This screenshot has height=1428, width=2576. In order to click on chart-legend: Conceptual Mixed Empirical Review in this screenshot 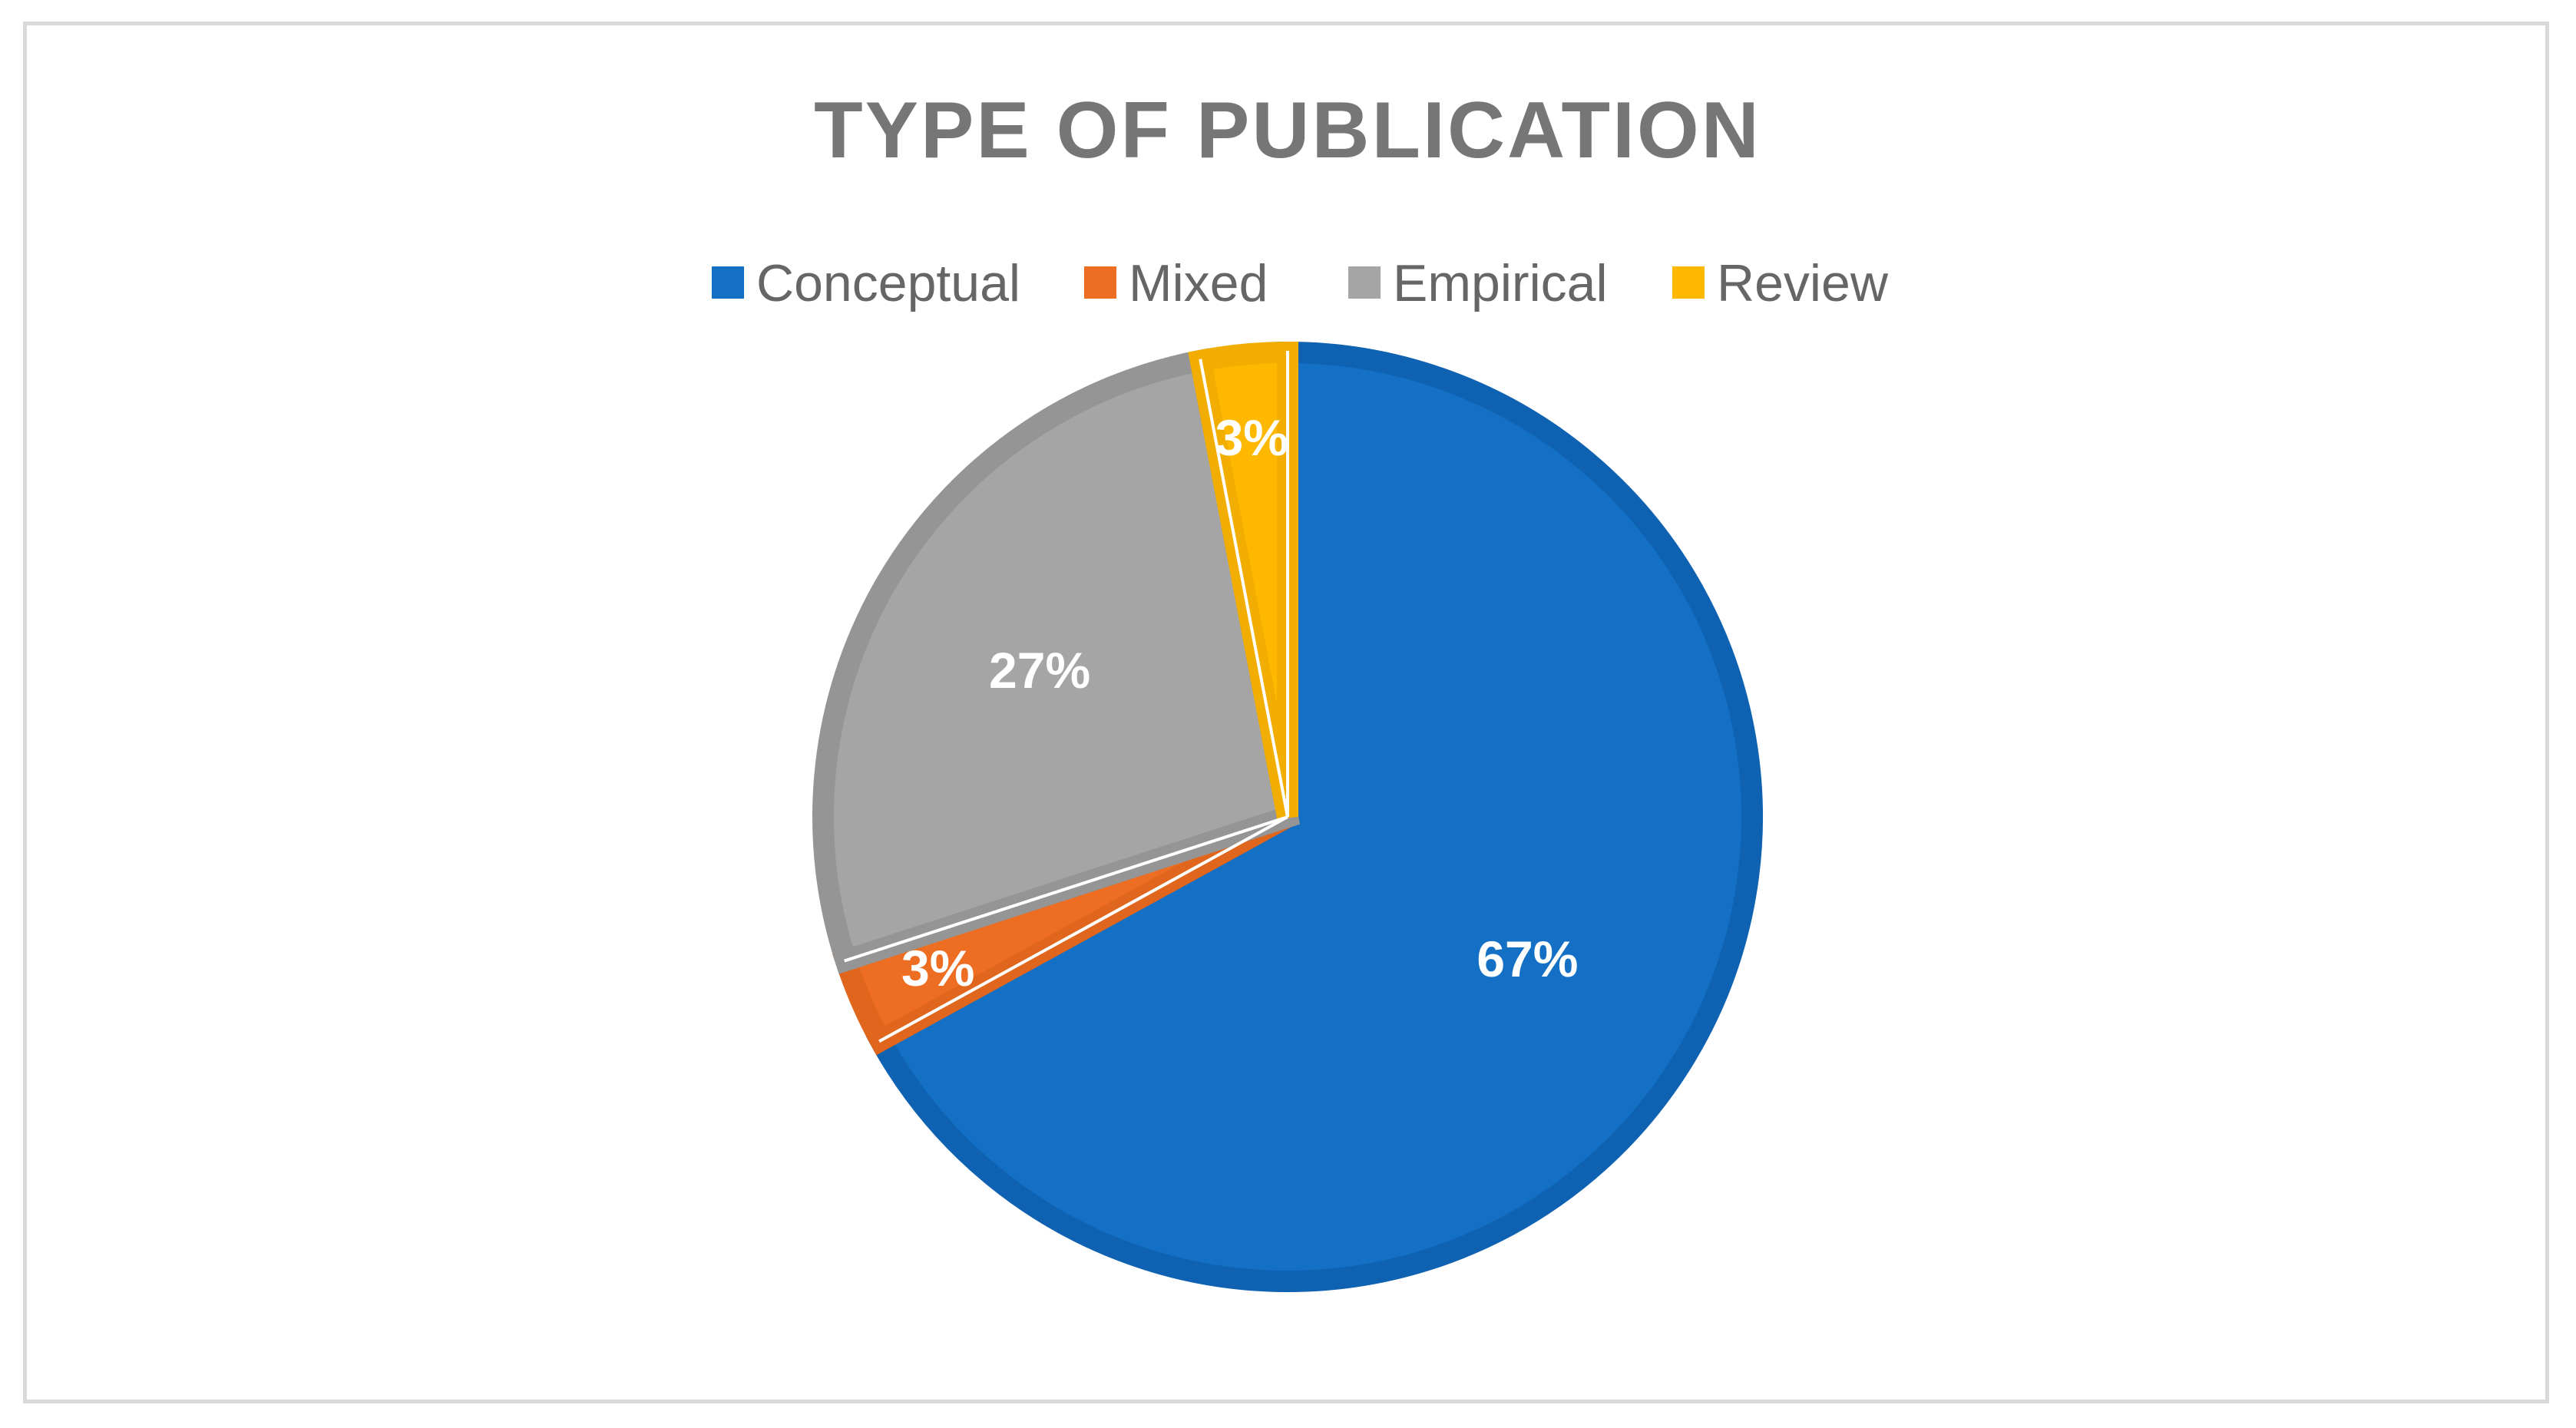, I will do `click(1300, 283)`.